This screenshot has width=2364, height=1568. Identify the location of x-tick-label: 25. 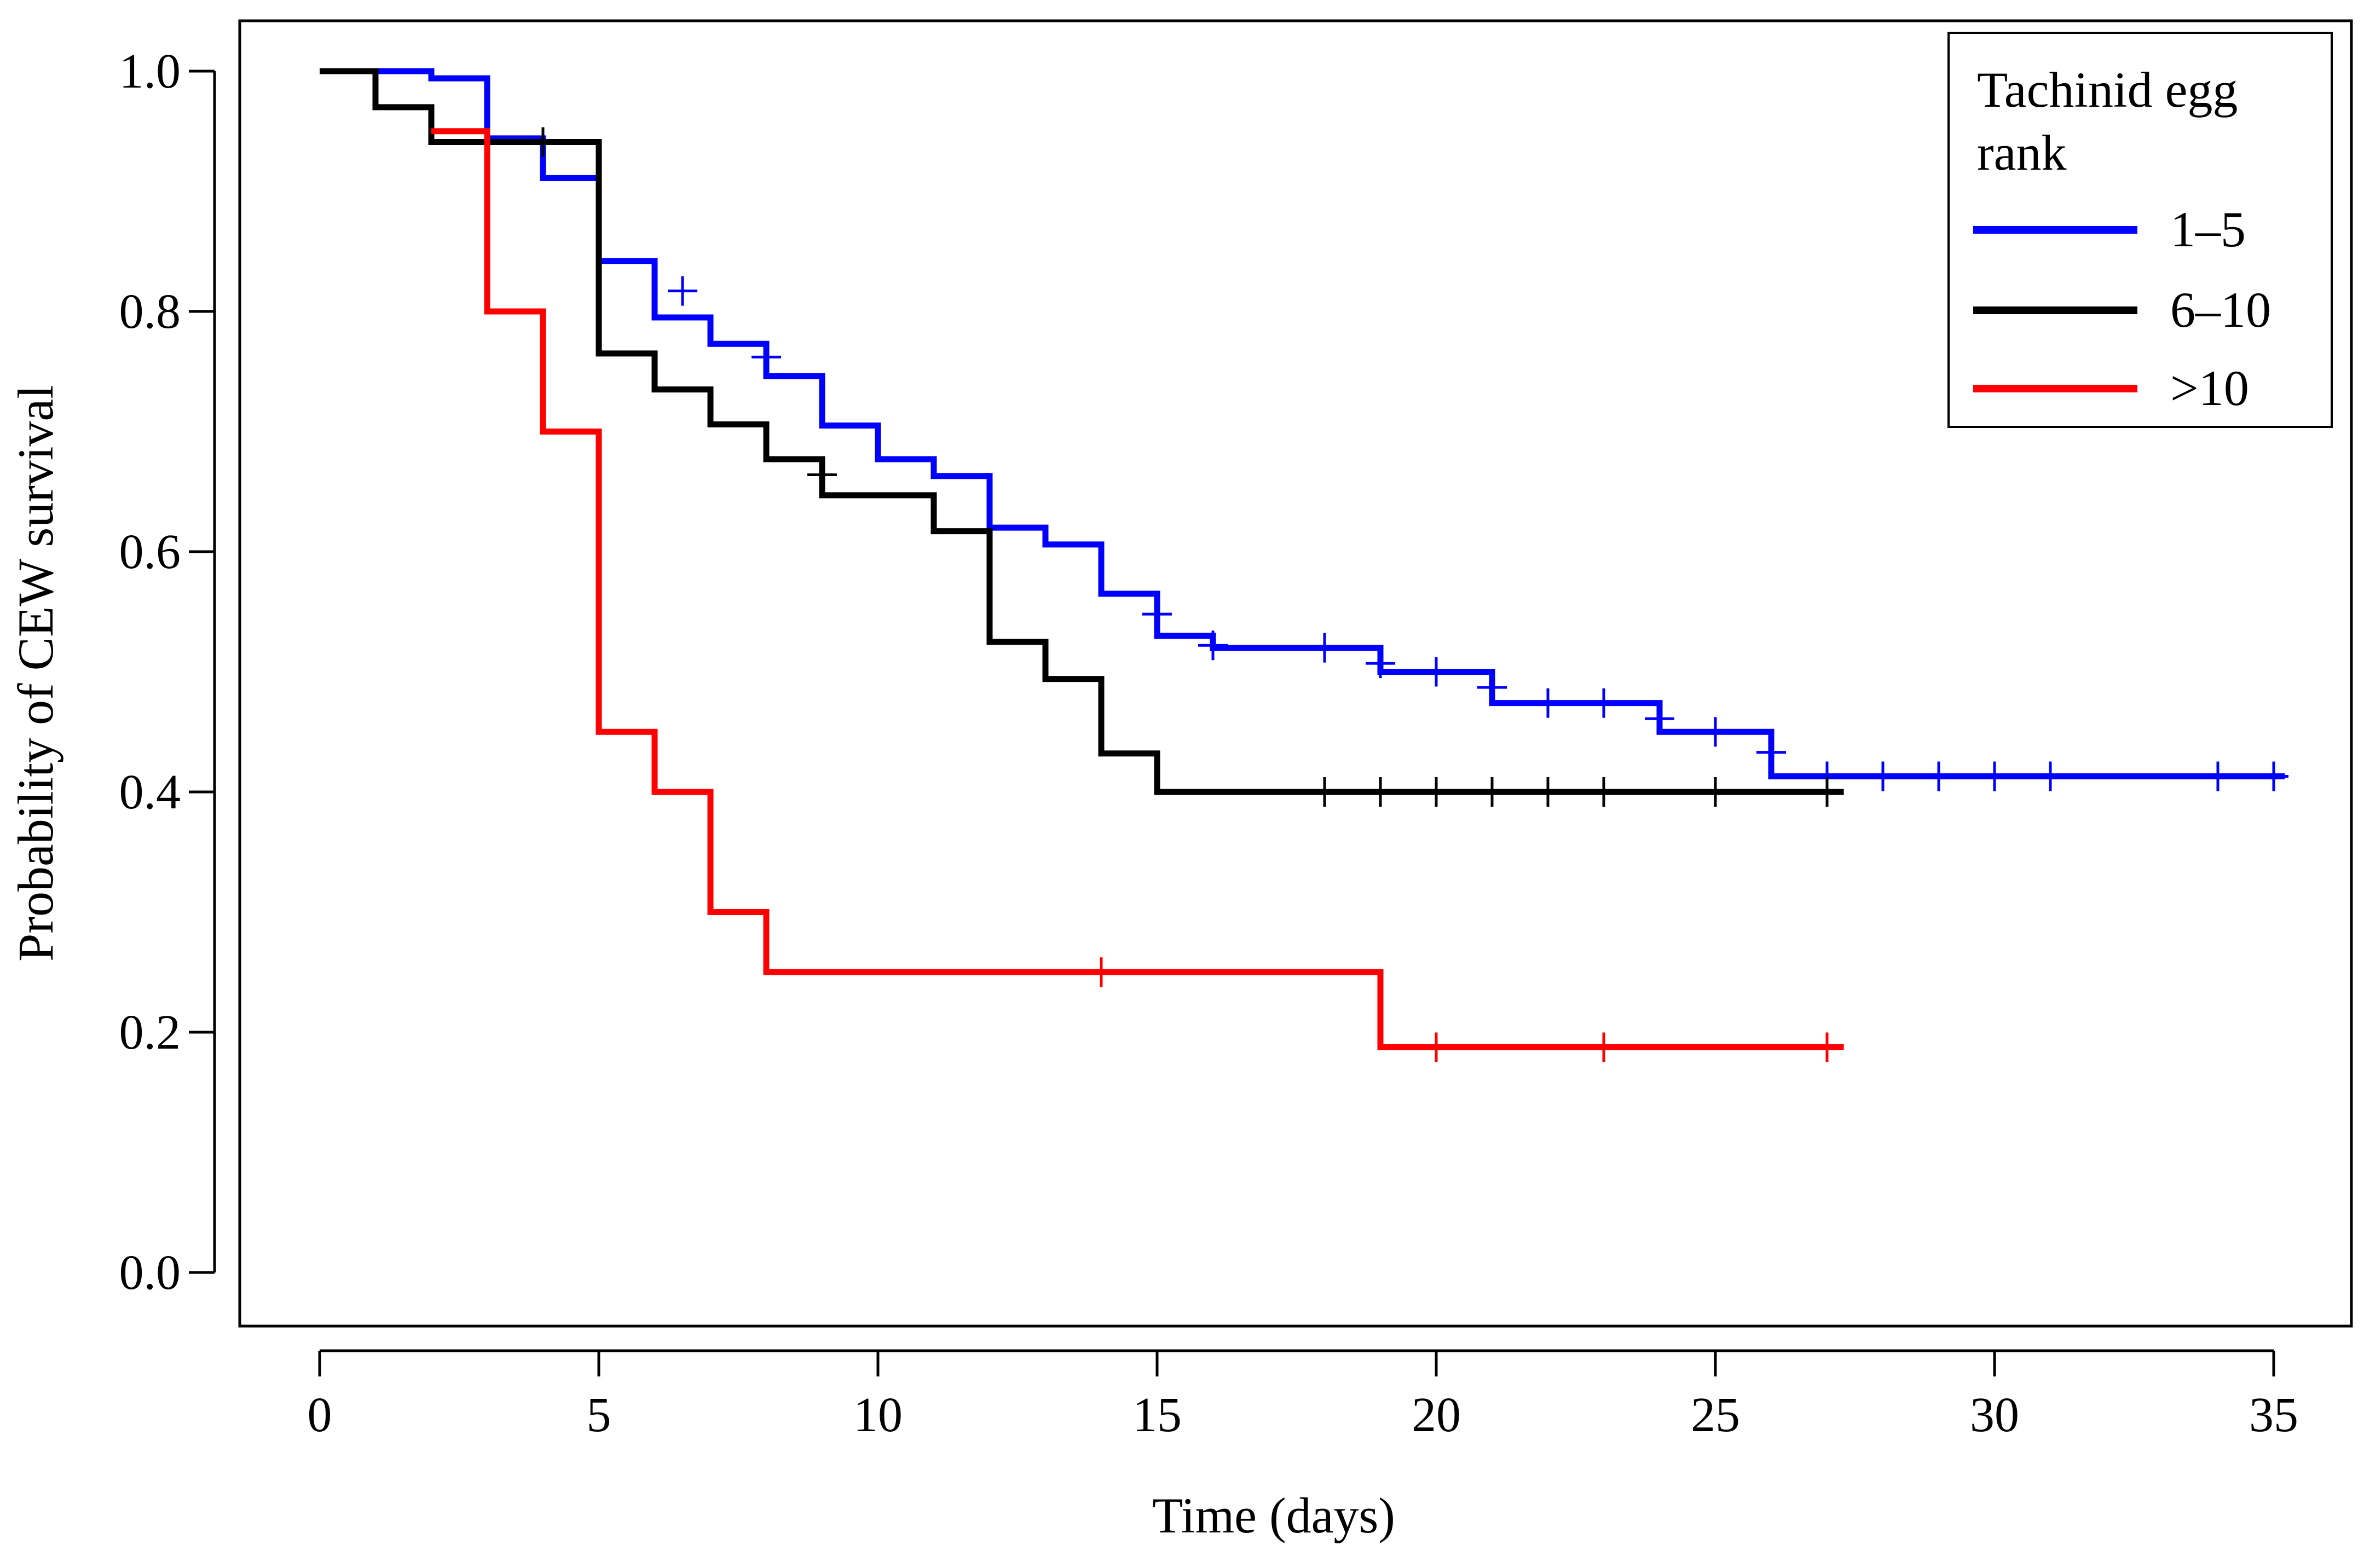
(1715, 1415).